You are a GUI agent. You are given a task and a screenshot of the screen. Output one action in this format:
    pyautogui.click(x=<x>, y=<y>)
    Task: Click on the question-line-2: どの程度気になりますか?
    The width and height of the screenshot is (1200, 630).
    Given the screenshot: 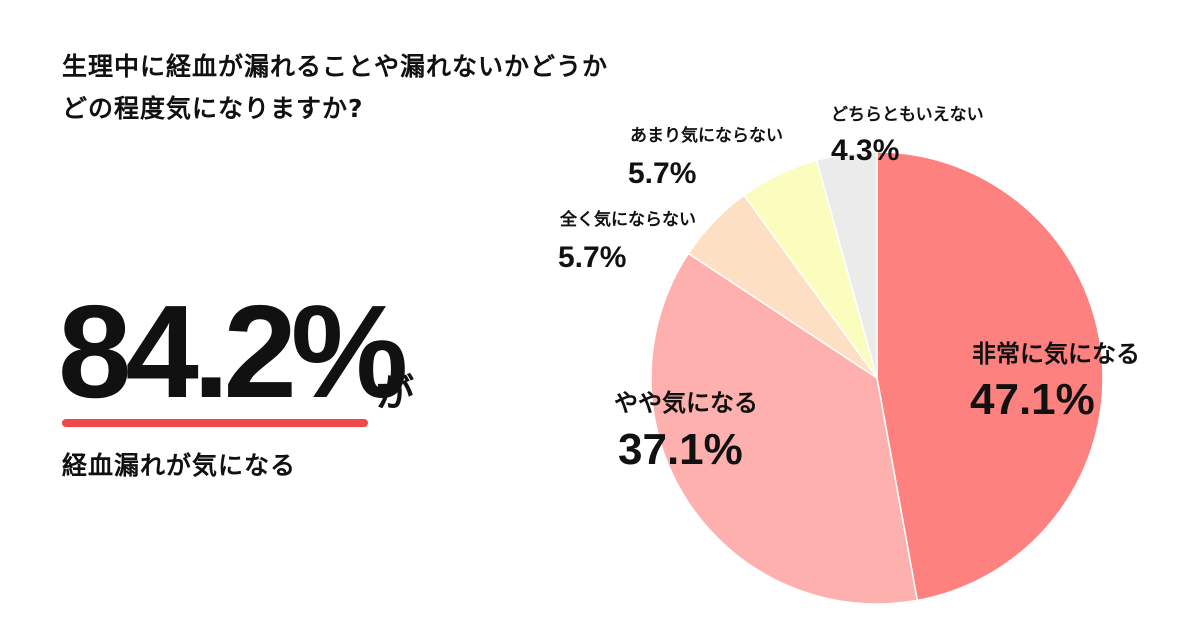 What is the action you would take?
    pyautogui.click(x=213, y=108)
    